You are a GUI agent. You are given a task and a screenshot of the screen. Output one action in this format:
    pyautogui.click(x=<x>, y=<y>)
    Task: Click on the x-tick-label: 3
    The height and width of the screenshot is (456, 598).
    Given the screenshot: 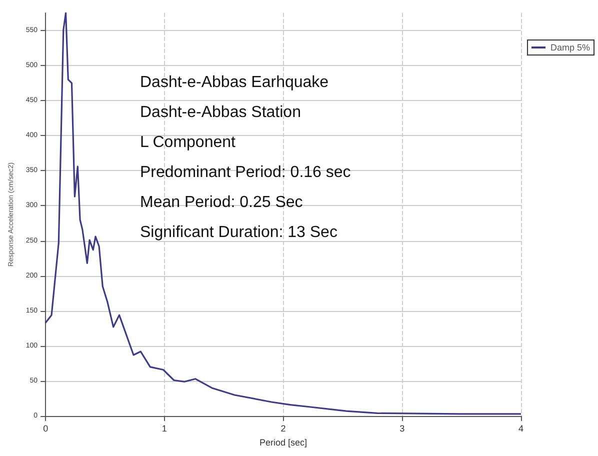 What is the action you would take?
    pyautogui.click(x=402, y=429)
    